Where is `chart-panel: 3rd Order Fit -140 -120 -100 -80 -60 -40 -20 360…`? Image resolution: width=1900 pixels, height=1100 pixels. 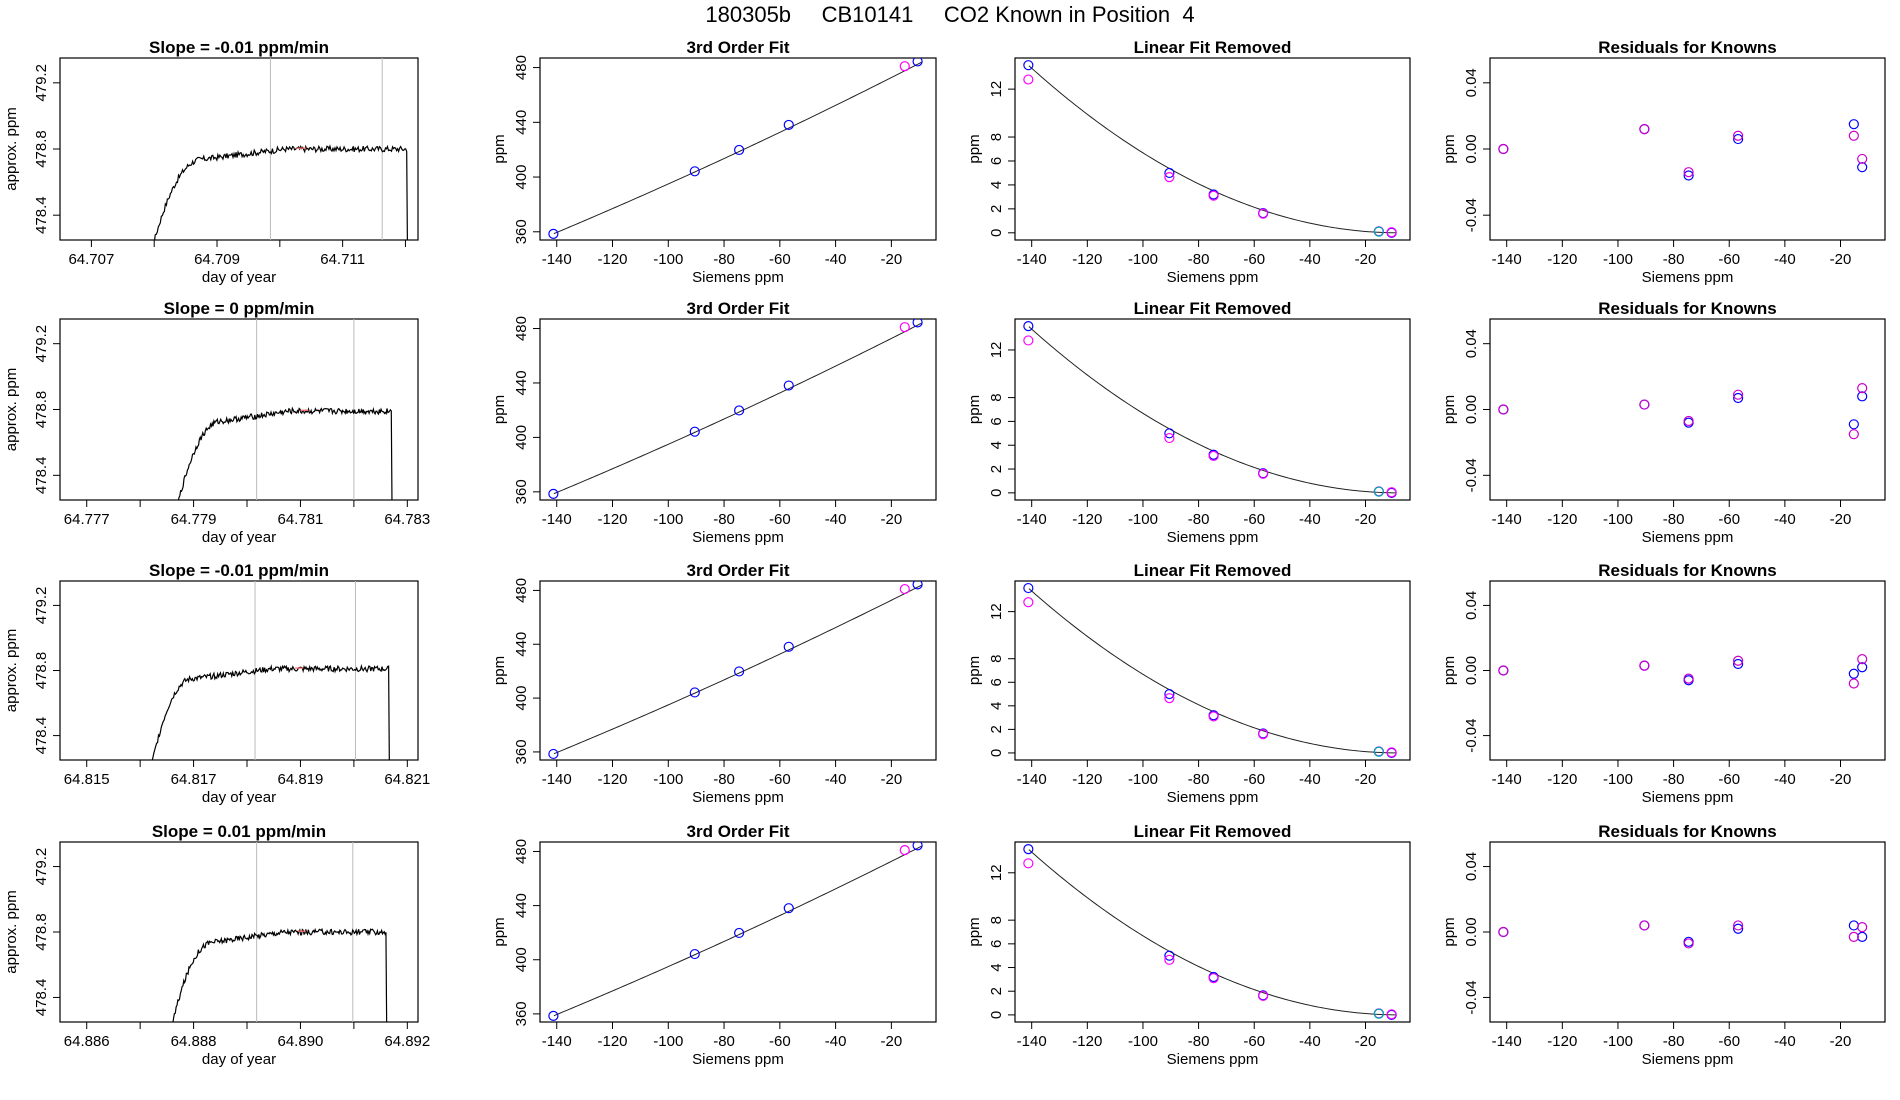
chart-panel: 3rd Order Fit -140 -120 -100 -80 -60 -40 -20 360… is located at coordinates (714, 683).